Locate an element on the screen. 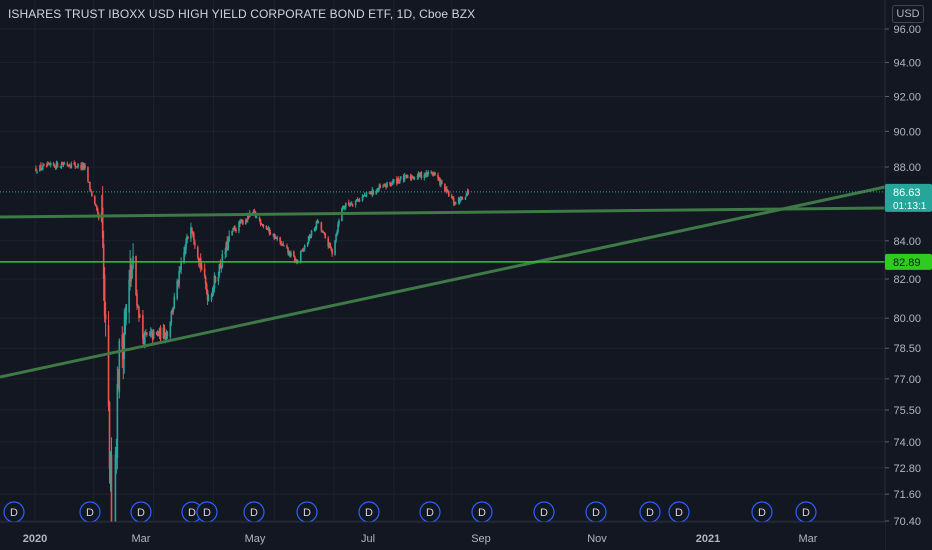 This screenshot has width=932, height=550. last-price-value: 86.63 is located at coordinates (907, 193).